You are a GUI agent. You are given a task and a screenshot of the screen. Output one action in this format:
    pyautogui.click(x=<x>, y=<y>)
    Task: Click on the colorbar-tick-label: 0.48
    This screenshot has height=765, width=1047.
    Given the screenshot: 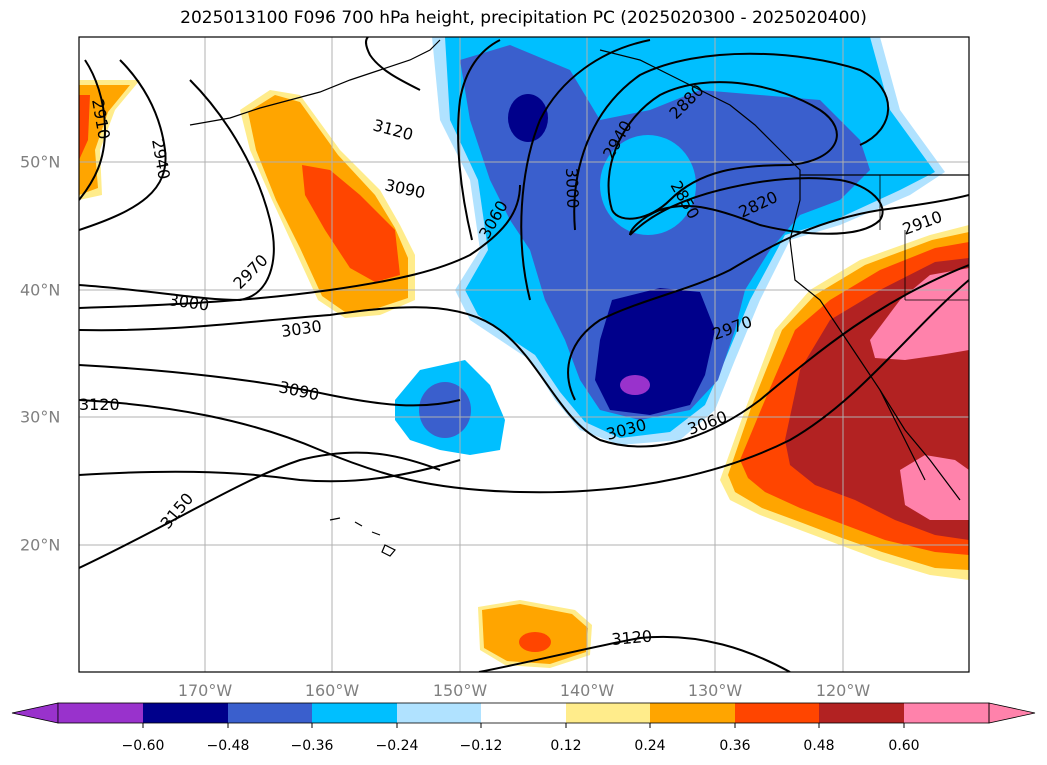 What is the action you would take?
    pyautogui.click(x=819, y=746)
    